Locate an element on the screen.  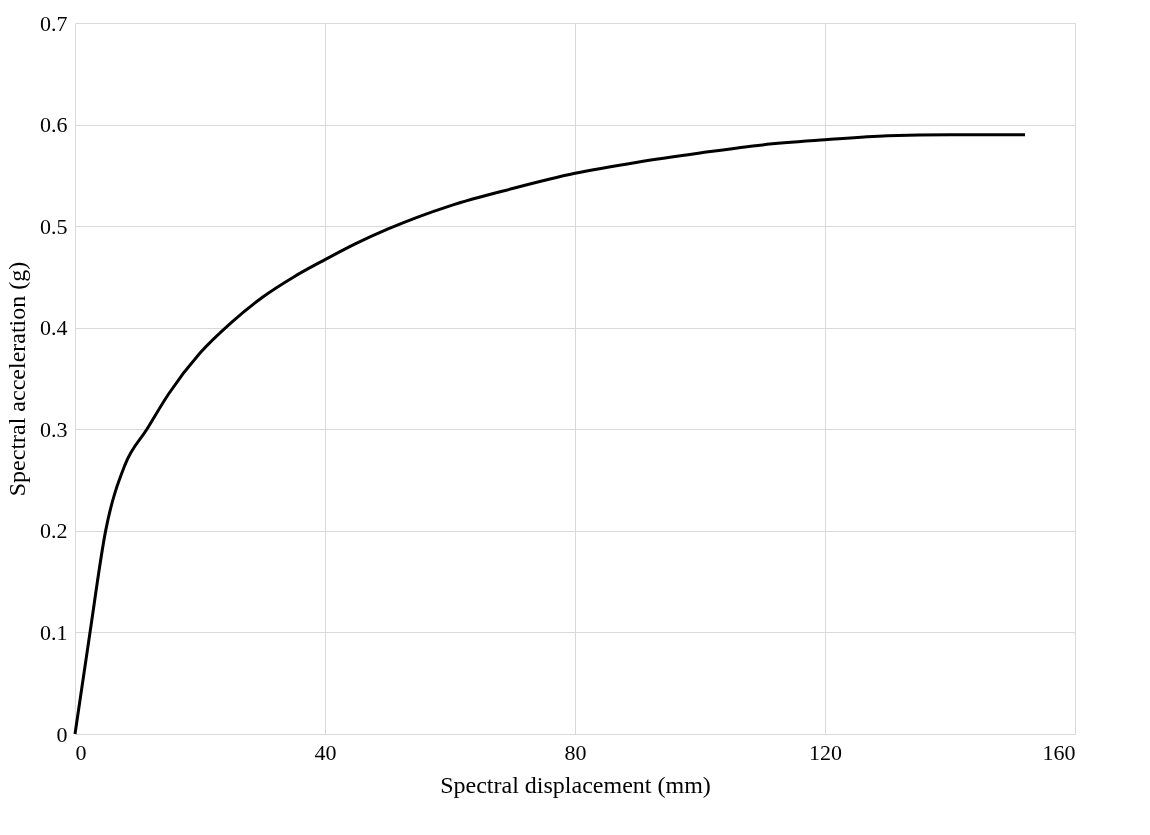
x-tick-label: 160 is located at coordinates (1059, 752).